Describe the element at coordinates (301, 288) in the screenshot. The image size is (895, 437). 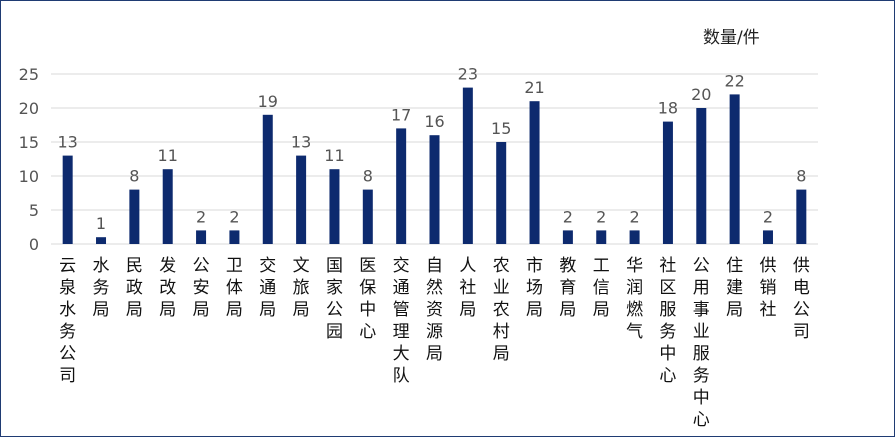
I see `category-label: 文旅局` at that location.